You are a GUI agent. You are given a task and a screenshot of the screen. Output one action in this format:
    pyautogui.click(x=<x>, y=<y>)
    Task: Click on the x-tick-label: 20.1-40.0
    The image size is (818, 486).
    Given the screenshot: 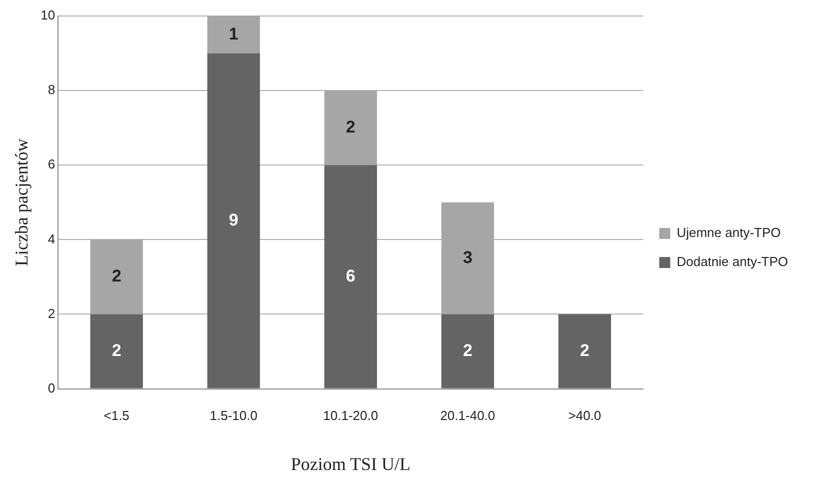 What is the action you would take?
    pyautogui.click(x=468, y=416)
    